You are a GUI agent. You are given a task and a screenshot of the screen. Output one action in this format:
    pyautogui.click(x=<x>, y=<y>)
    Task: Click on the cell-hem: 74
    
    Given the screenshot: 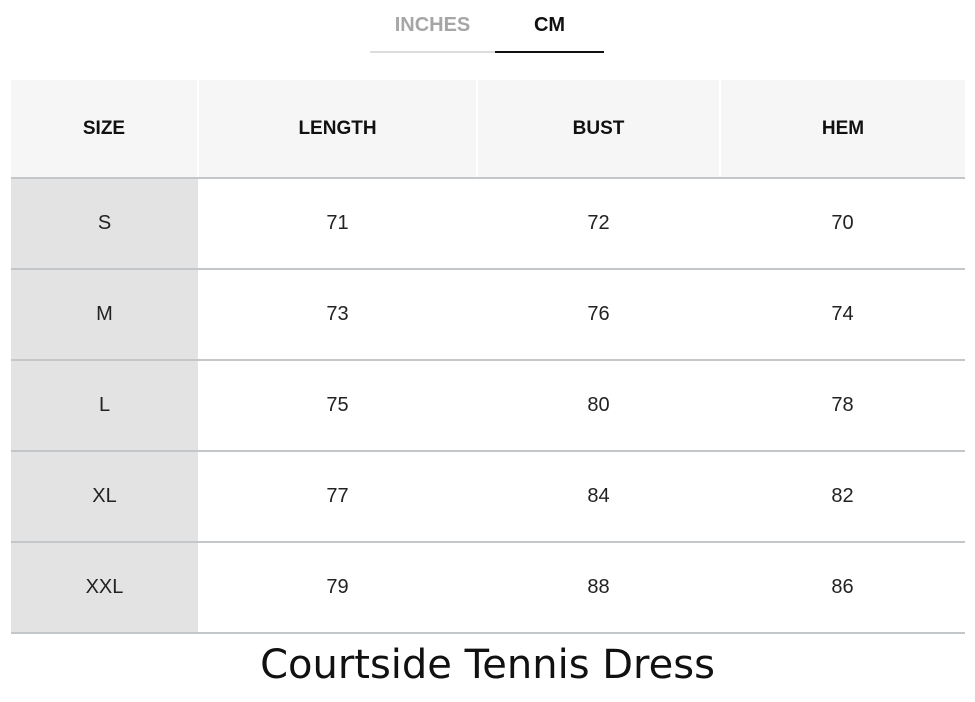 What is the action you would take?
    pyautogui.click(x=842, y=315)
    